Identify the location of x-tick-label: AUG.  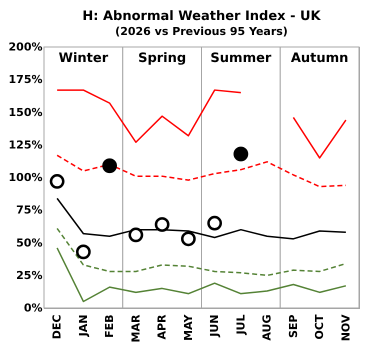
(267, 327).